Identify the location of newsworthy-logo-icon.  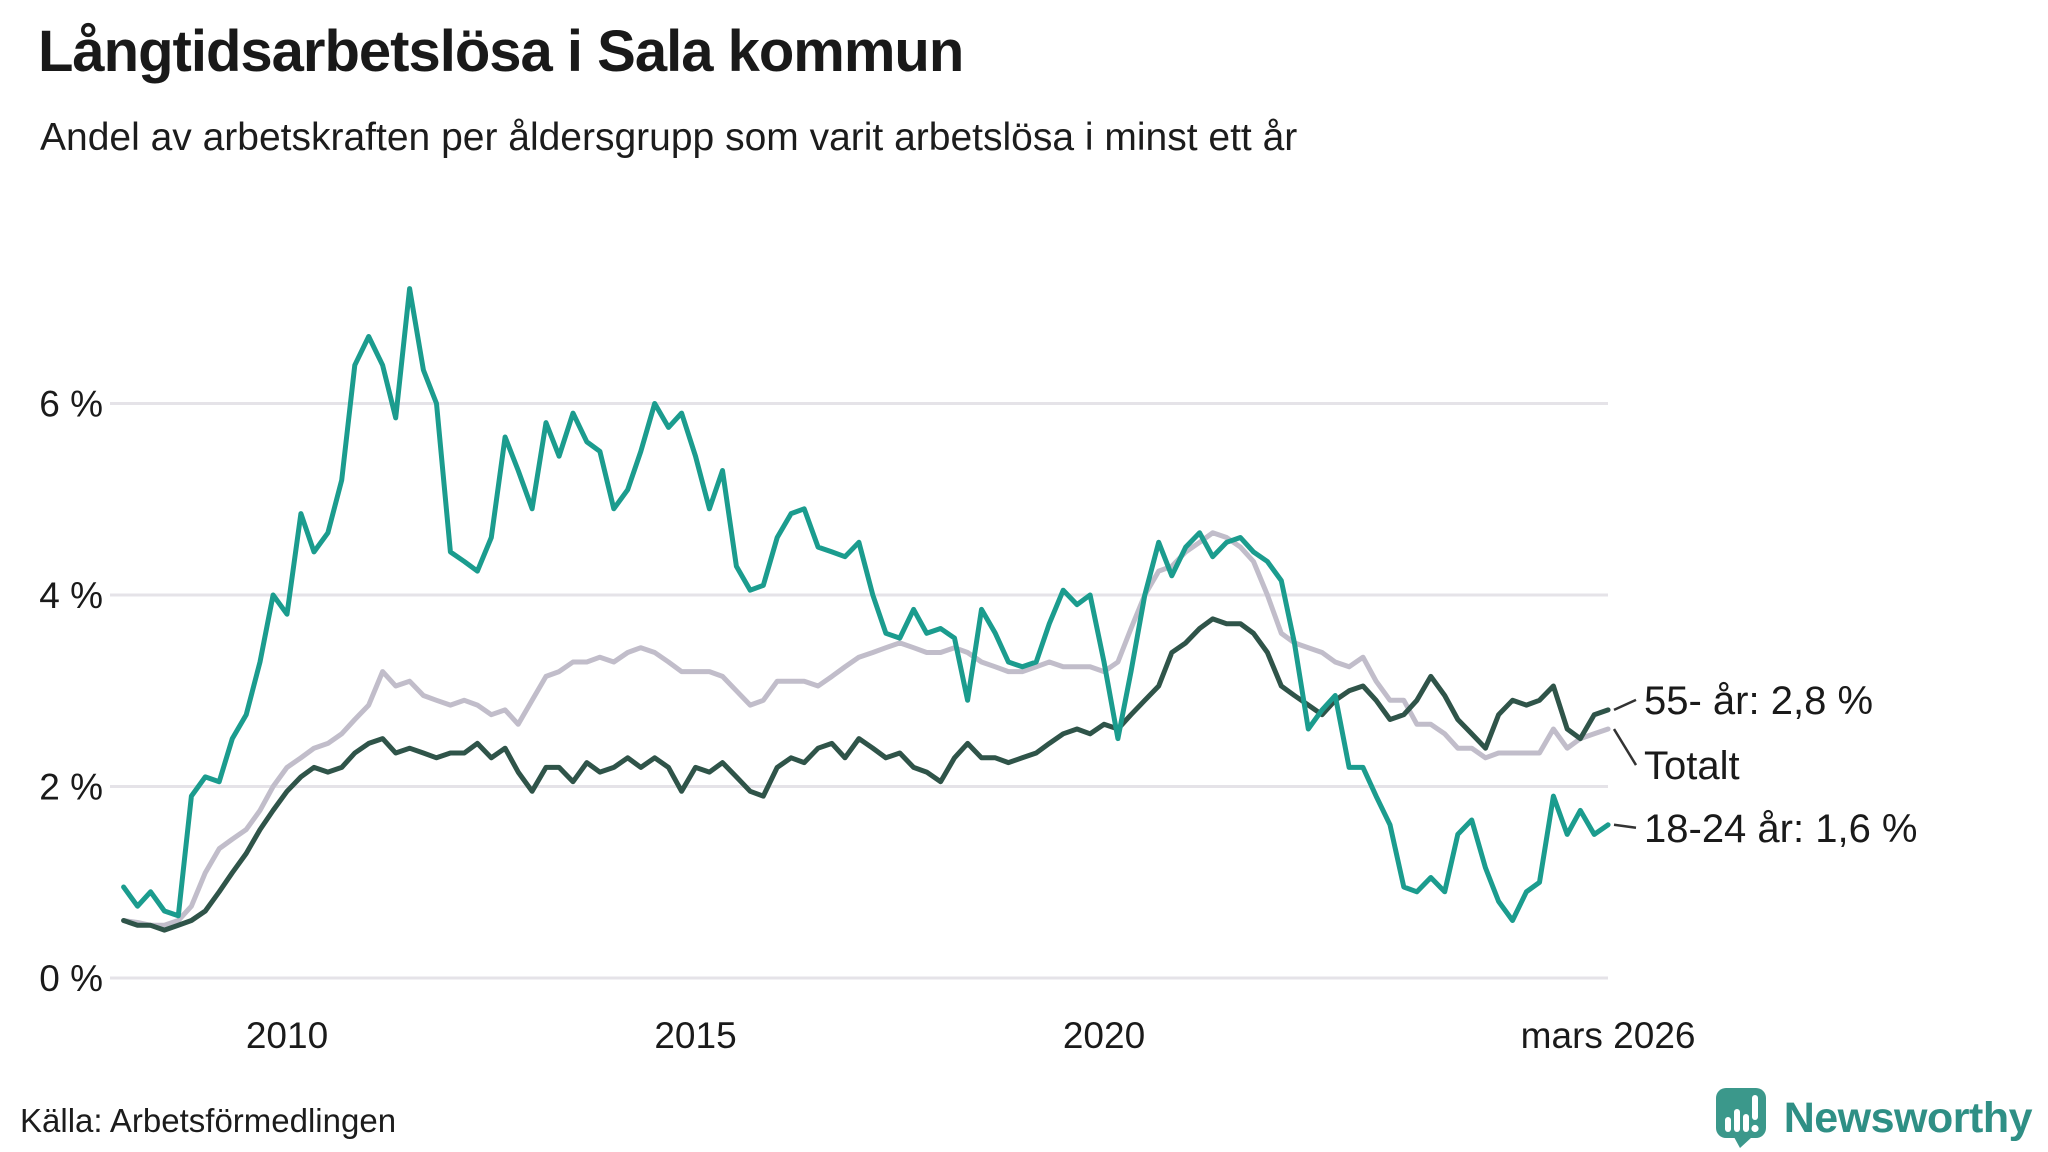
(1740, 1118).